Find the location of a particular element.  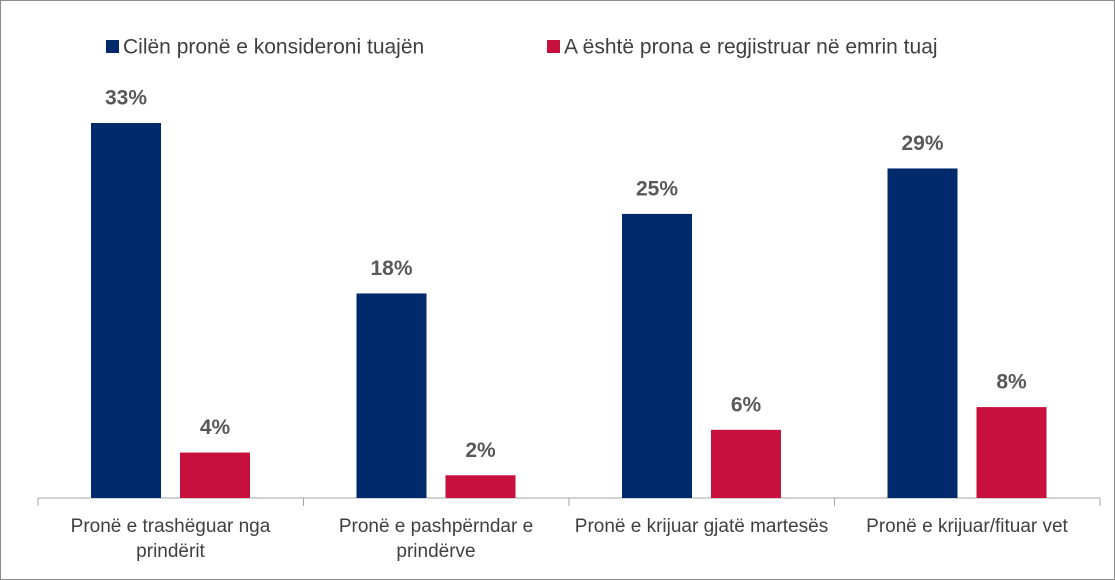

data-label: 2% is located at coordinates (480, 450).